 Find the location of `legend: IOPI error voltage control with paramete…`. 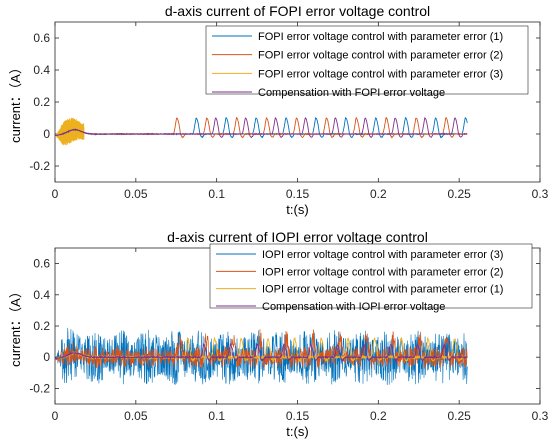

legend: IOPI error voltage control with paramete… is located at coordinates (371, 278).